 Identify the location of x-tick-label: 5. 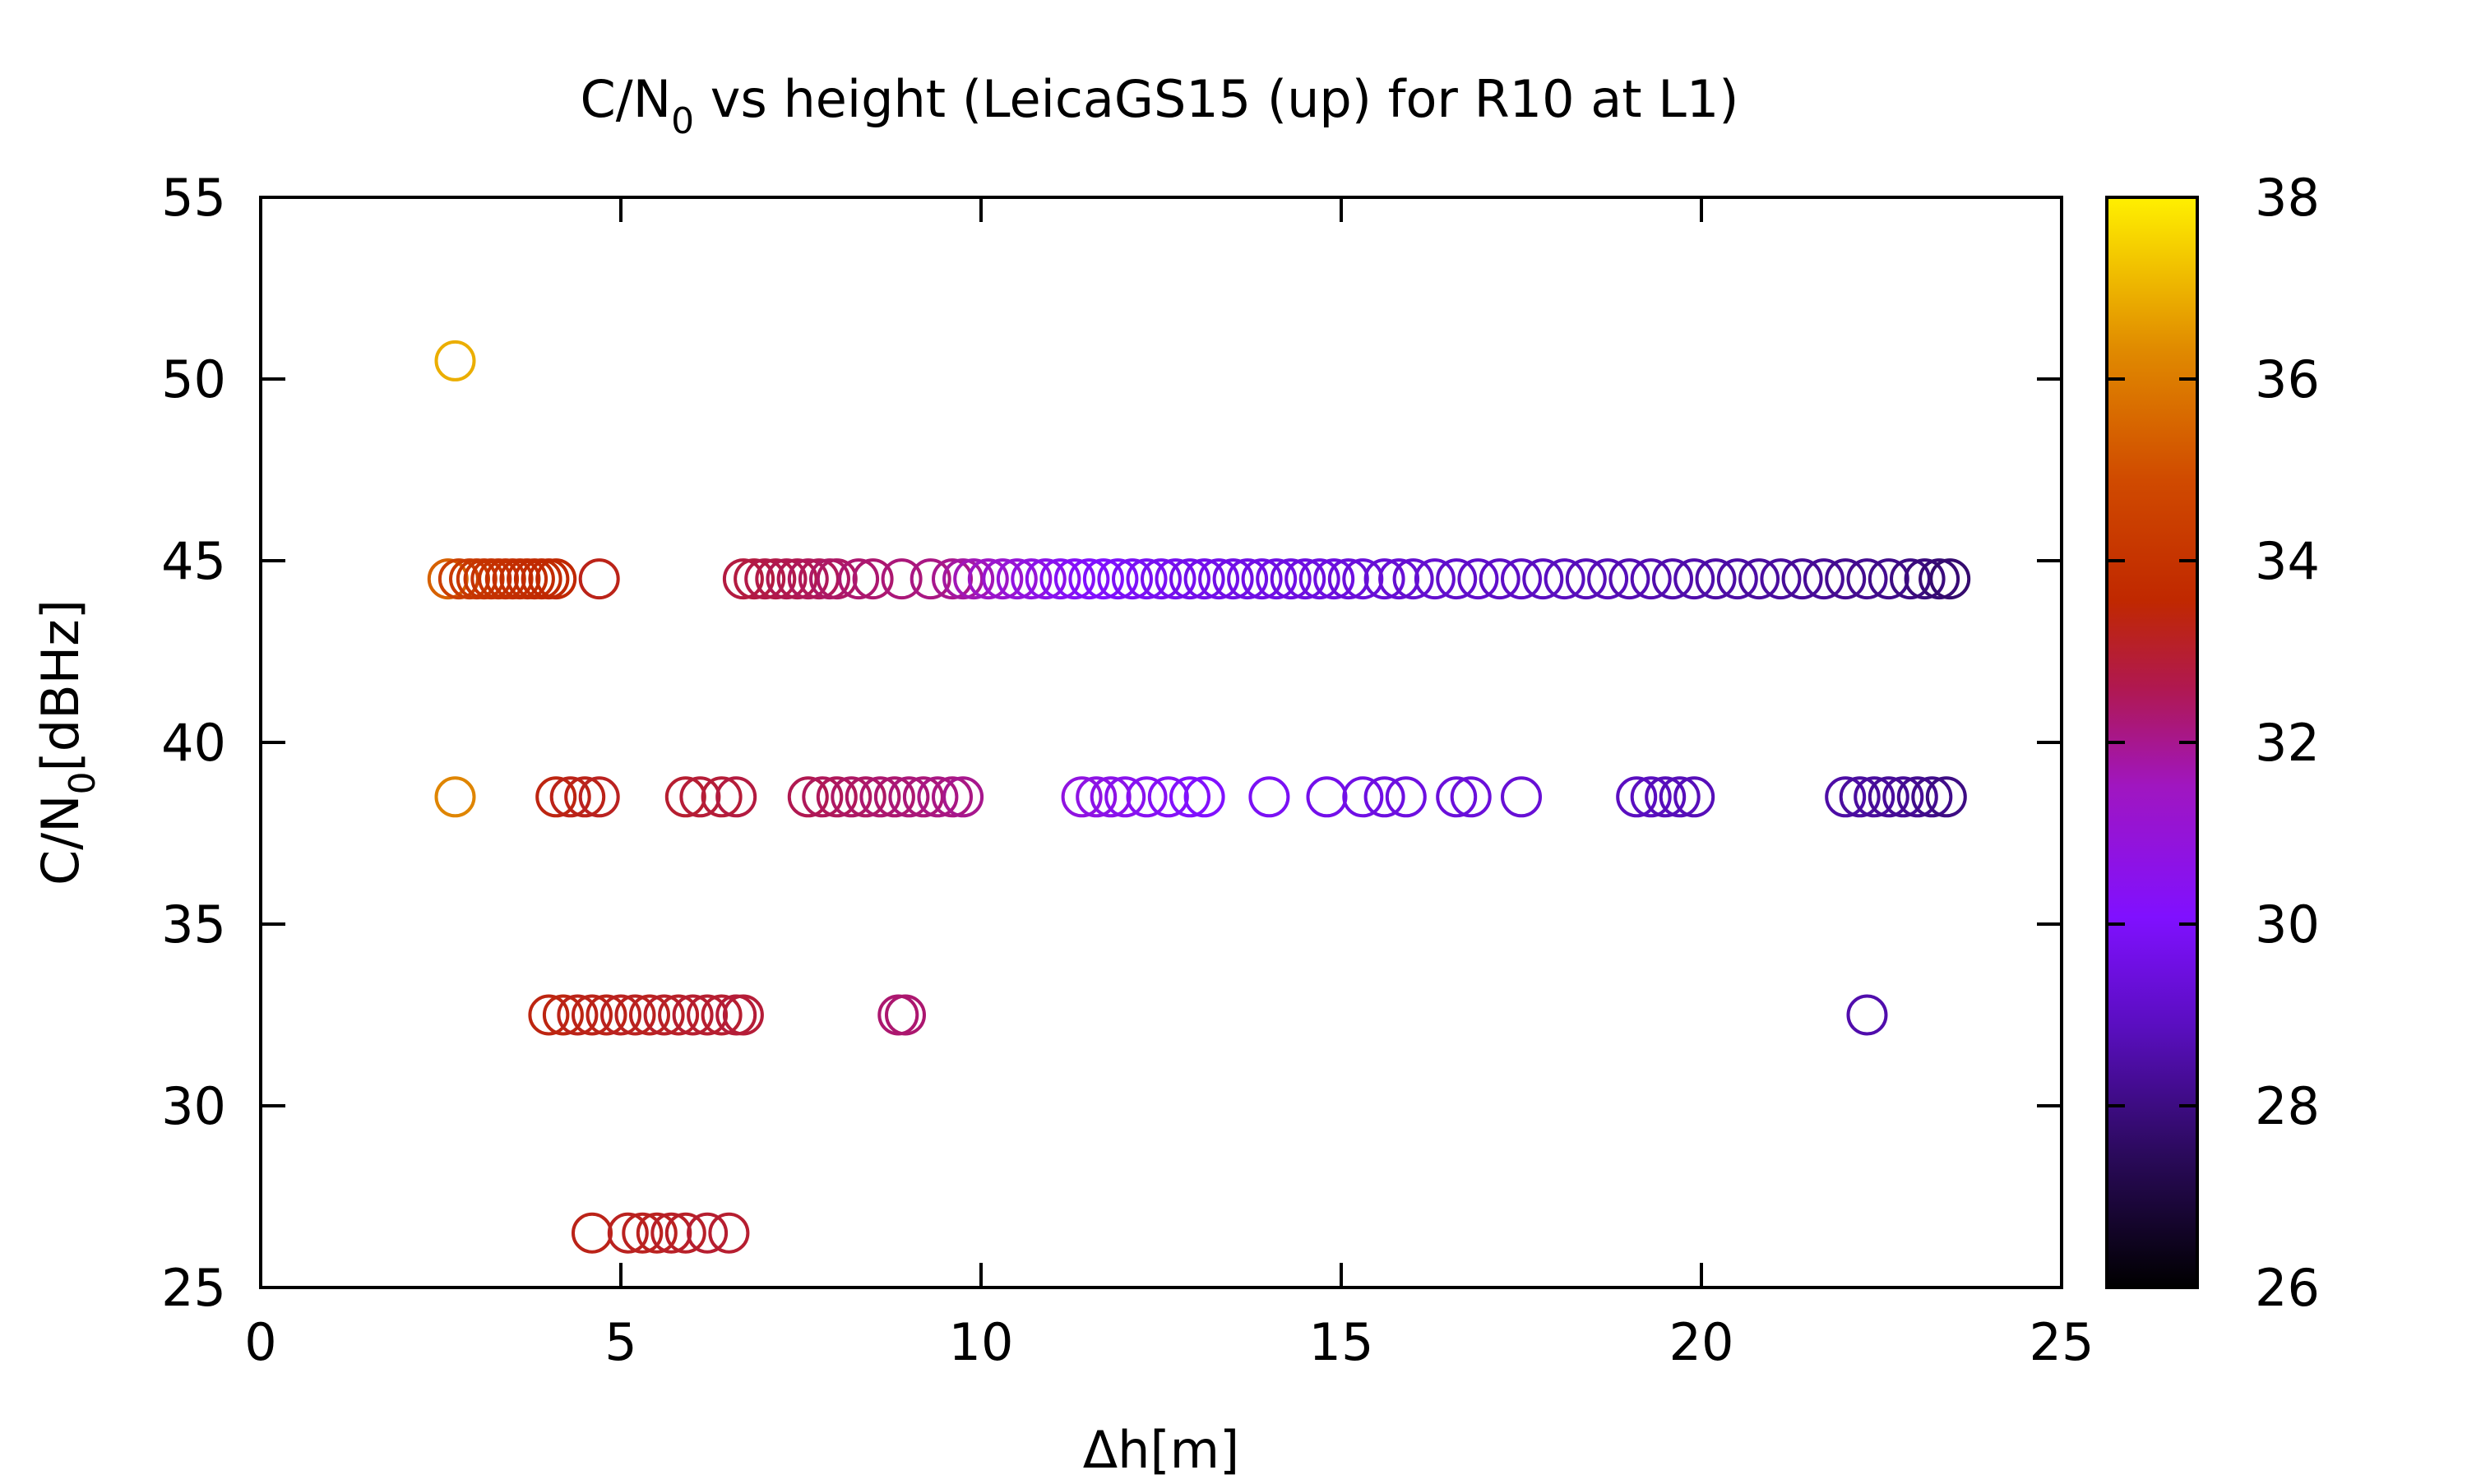
(620, 1342).